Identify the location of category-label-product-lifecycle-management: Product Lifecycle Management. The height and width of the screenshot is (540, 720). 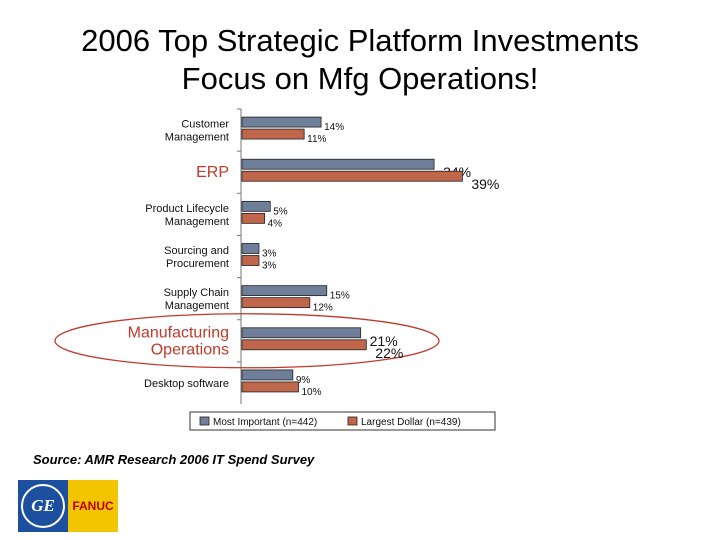
(187, 215).